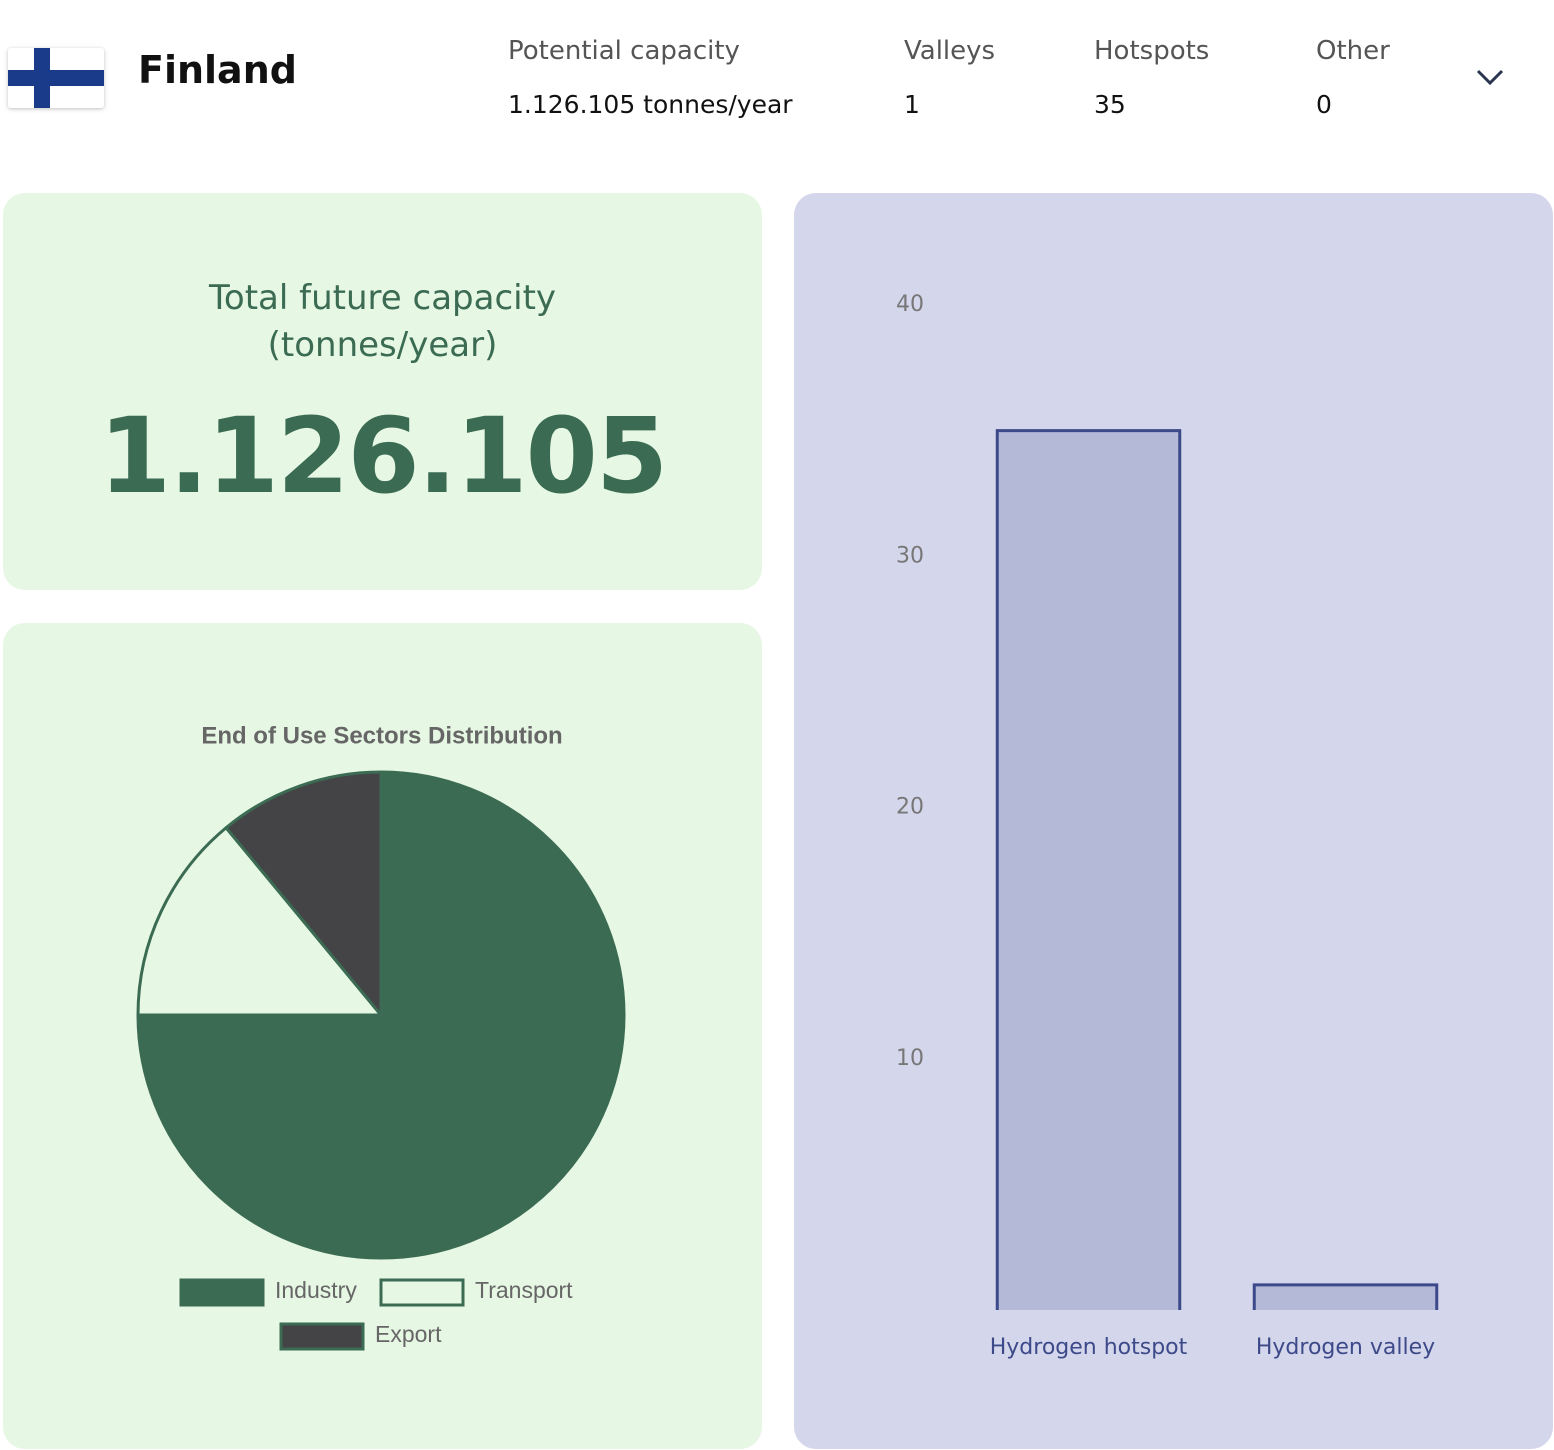  What do you see at coordinates (316, 1290) in the screenshot?
I see `legend-label: Industry` at bounding box center [316, 1290].